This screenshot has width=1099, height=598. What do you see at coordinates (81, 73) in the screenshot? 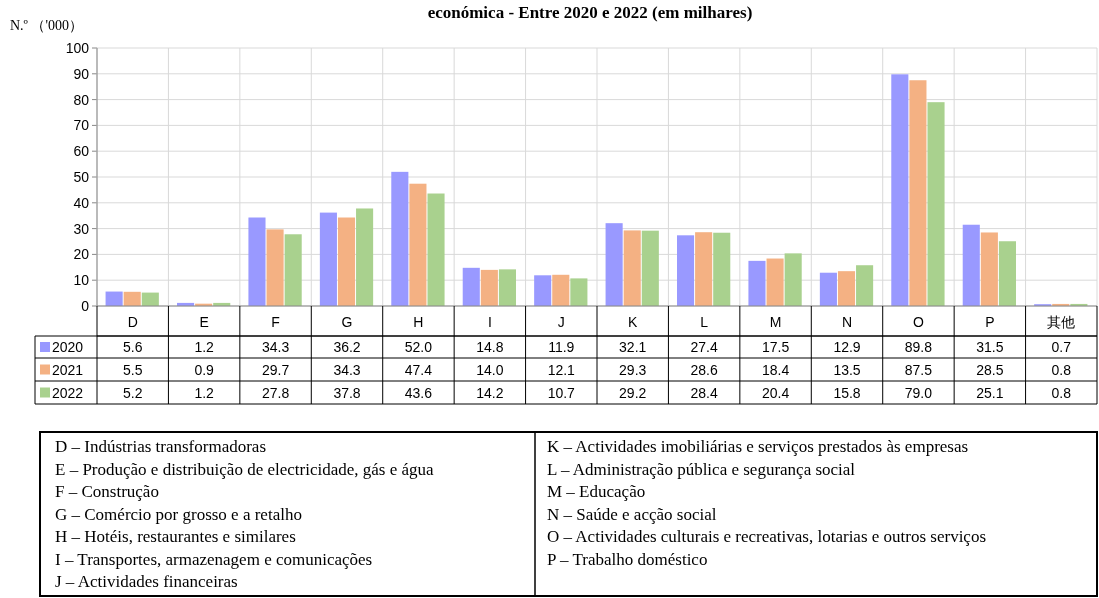
I see `y-tick-label: 90` at bounding box center [81, 73].